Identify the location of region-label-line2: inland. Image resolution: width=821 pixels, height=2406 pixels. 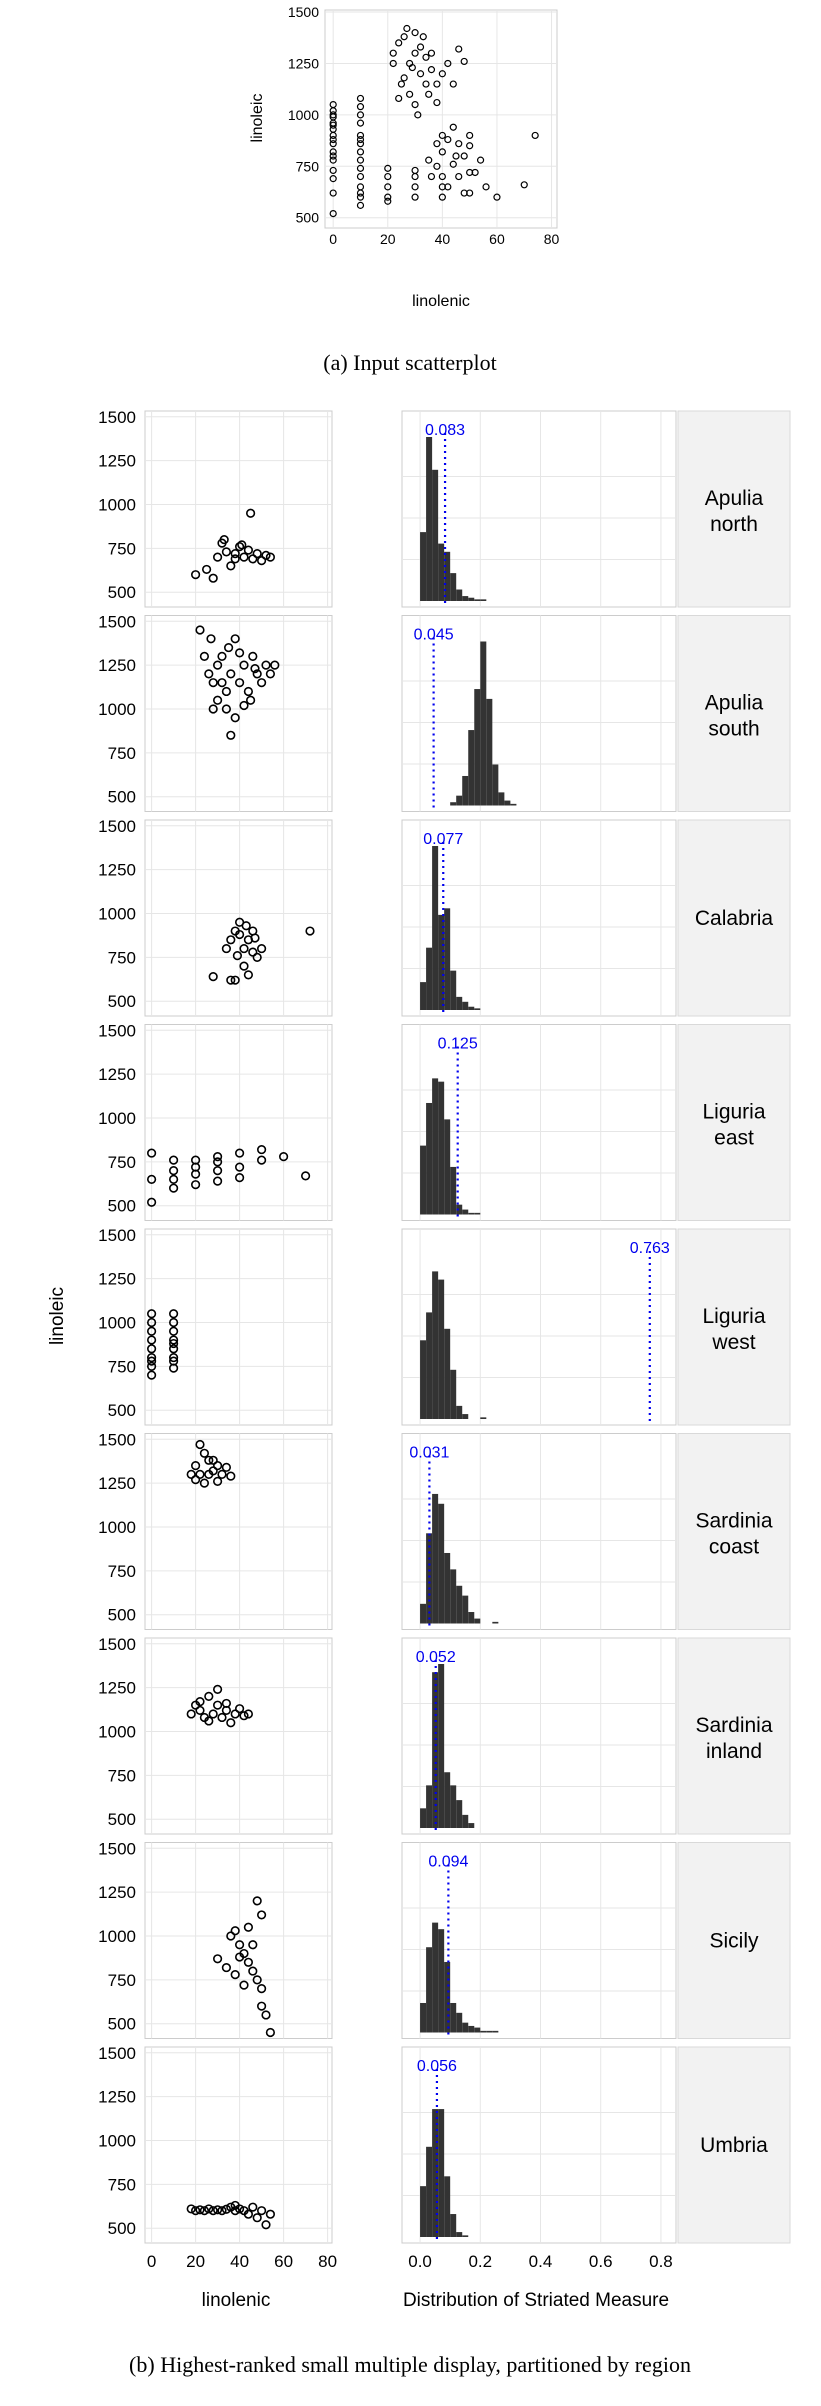
(734, 1751).